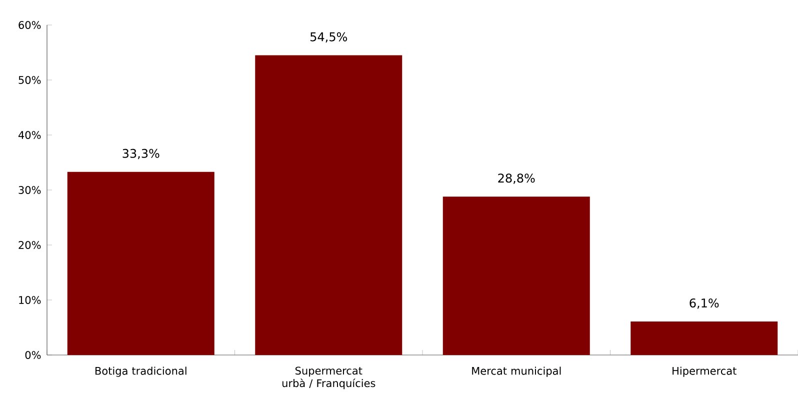 Image resolution: width=798 pixels, height=417 pixels. Describe the element at coordinates (29, 135) in the screenshot. I see `y-tick-label: 40%` at that location.